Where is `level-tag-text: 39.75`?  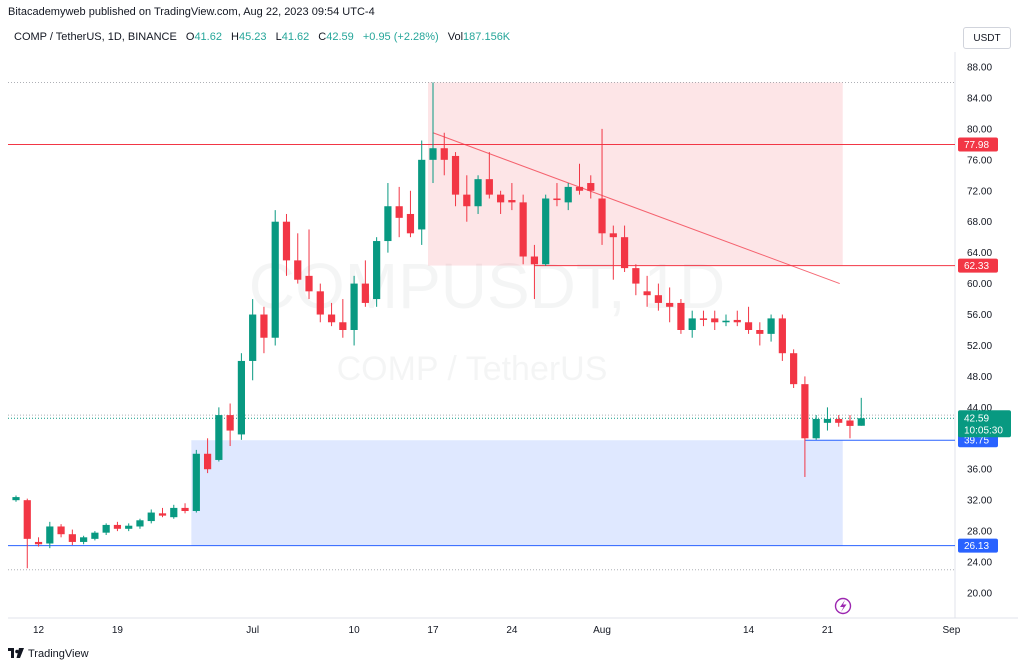
level-tag-text: 39.75 is located at coordinates (976, 441).